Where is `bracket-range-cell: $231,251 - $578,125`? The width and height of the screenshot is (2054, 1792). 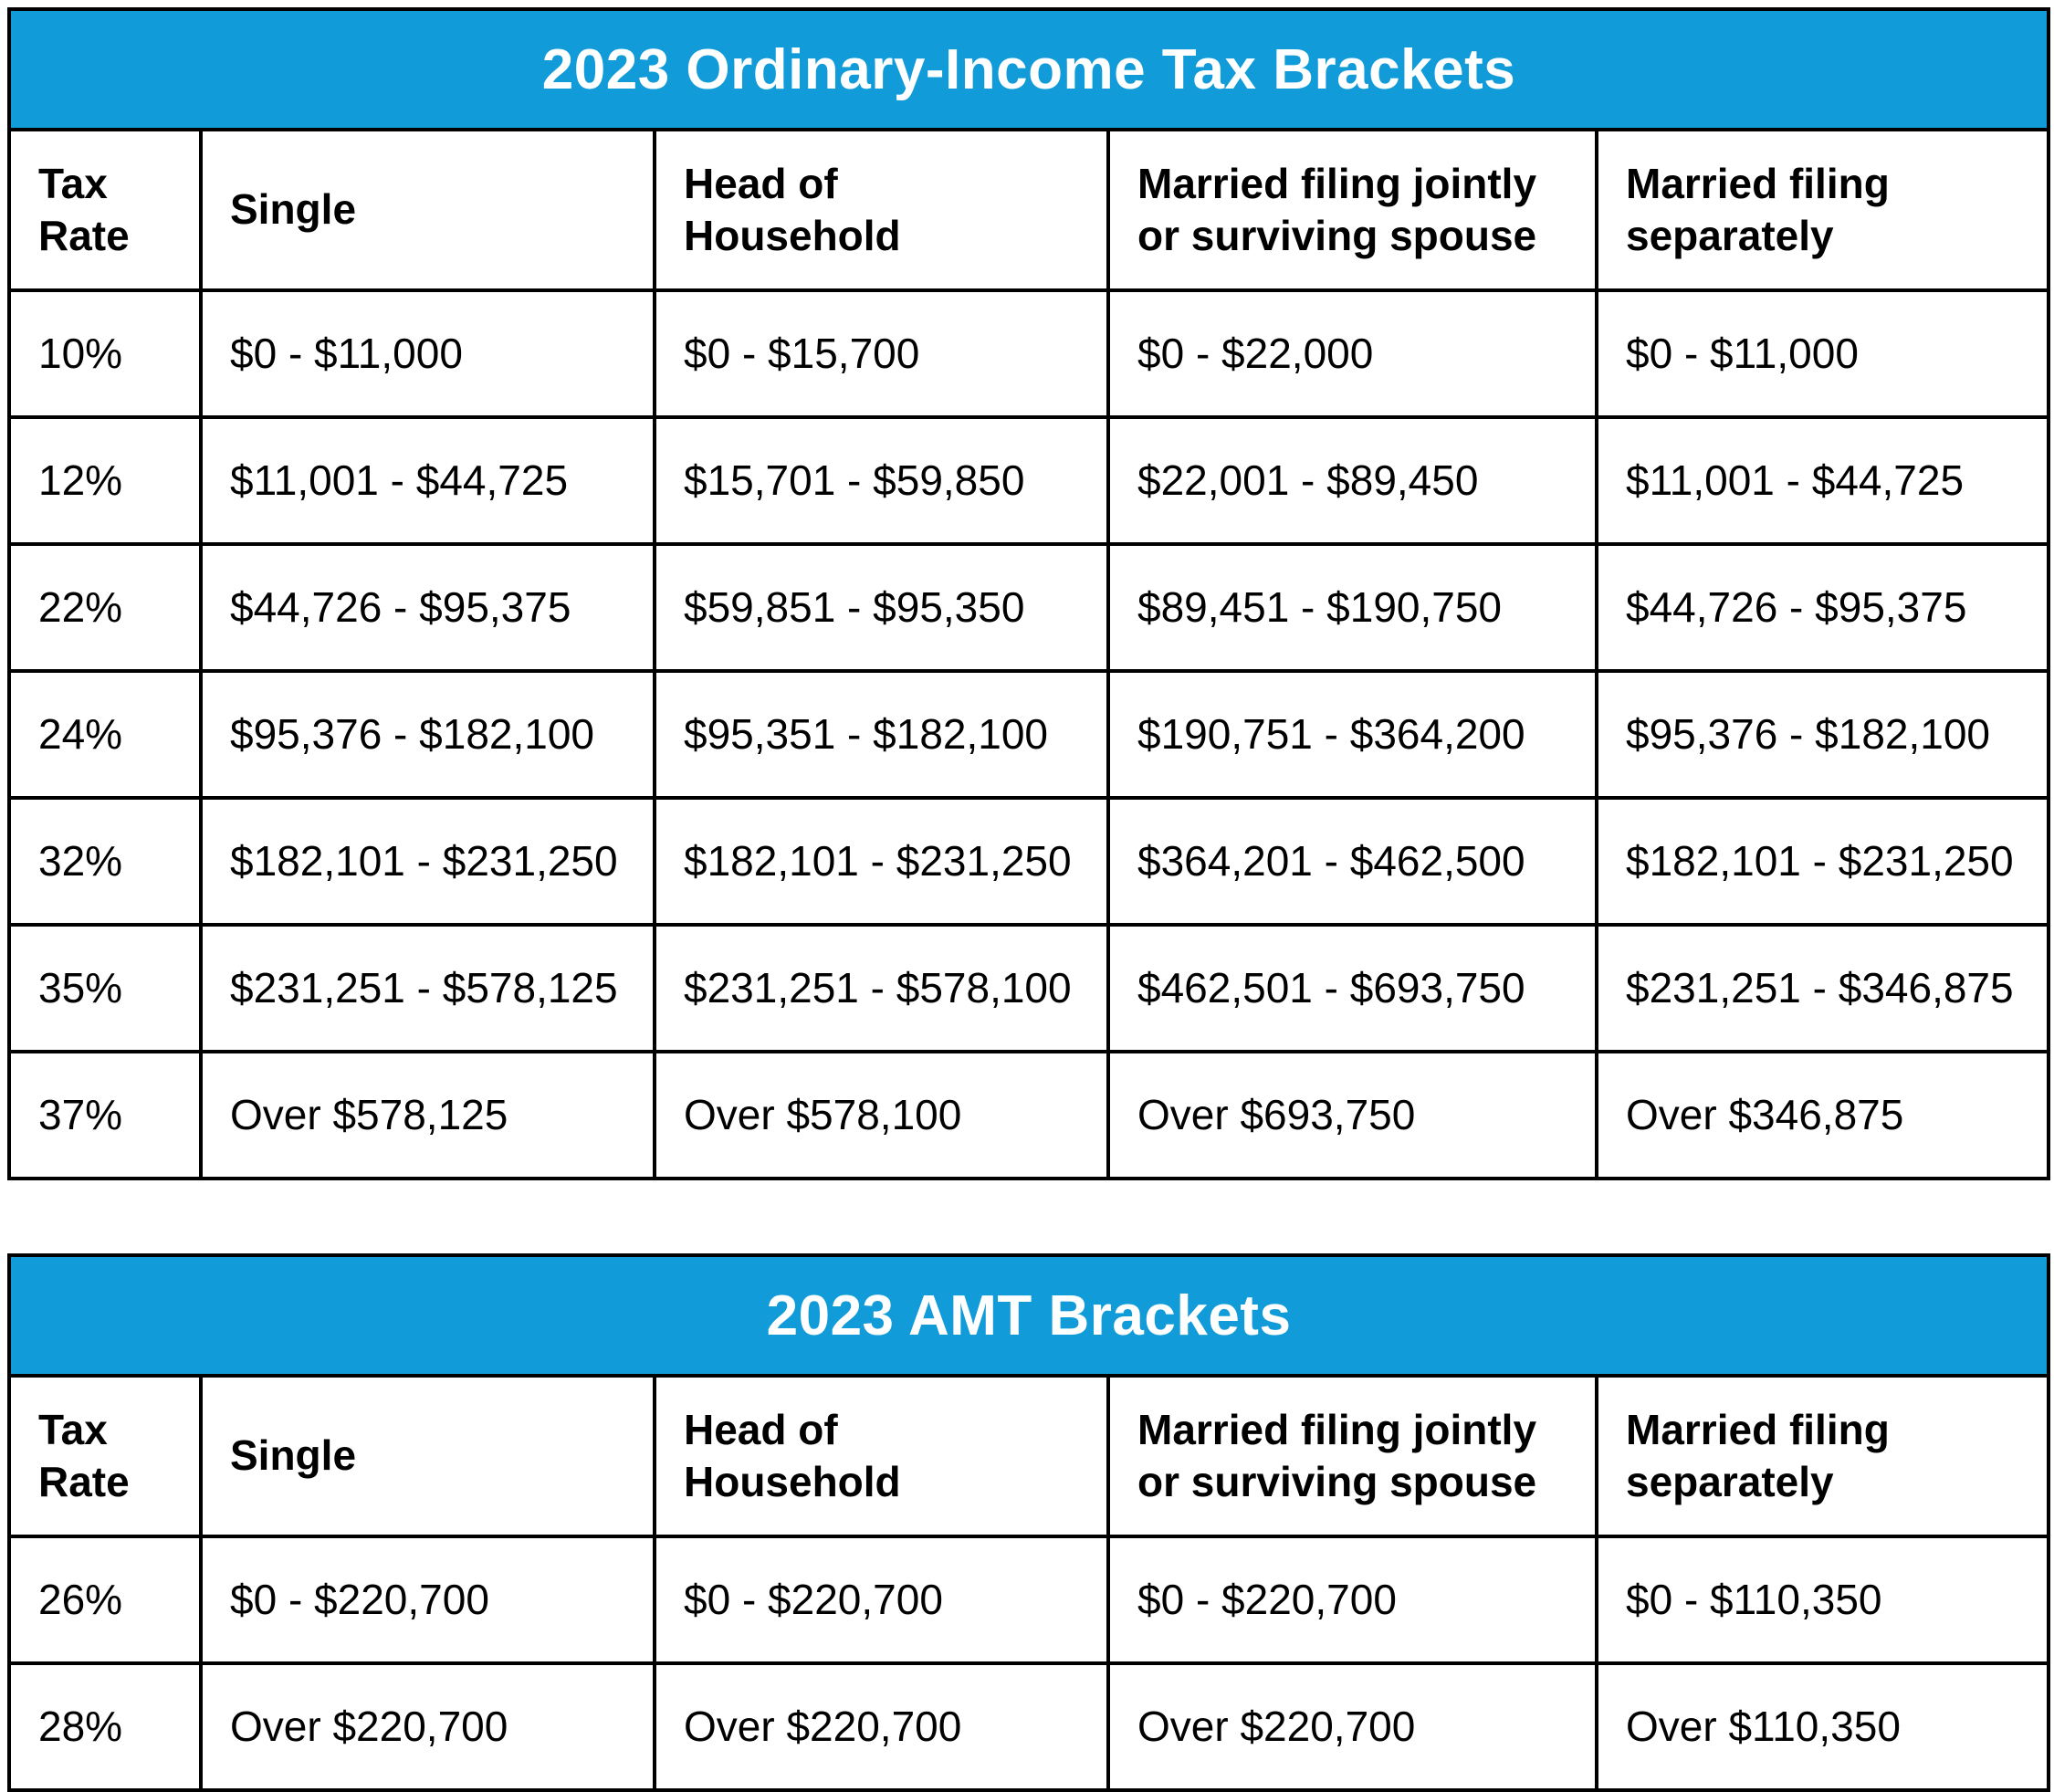 bracket-range-cell: $231,251 - $578,125 is located at coordinates (427, 988).